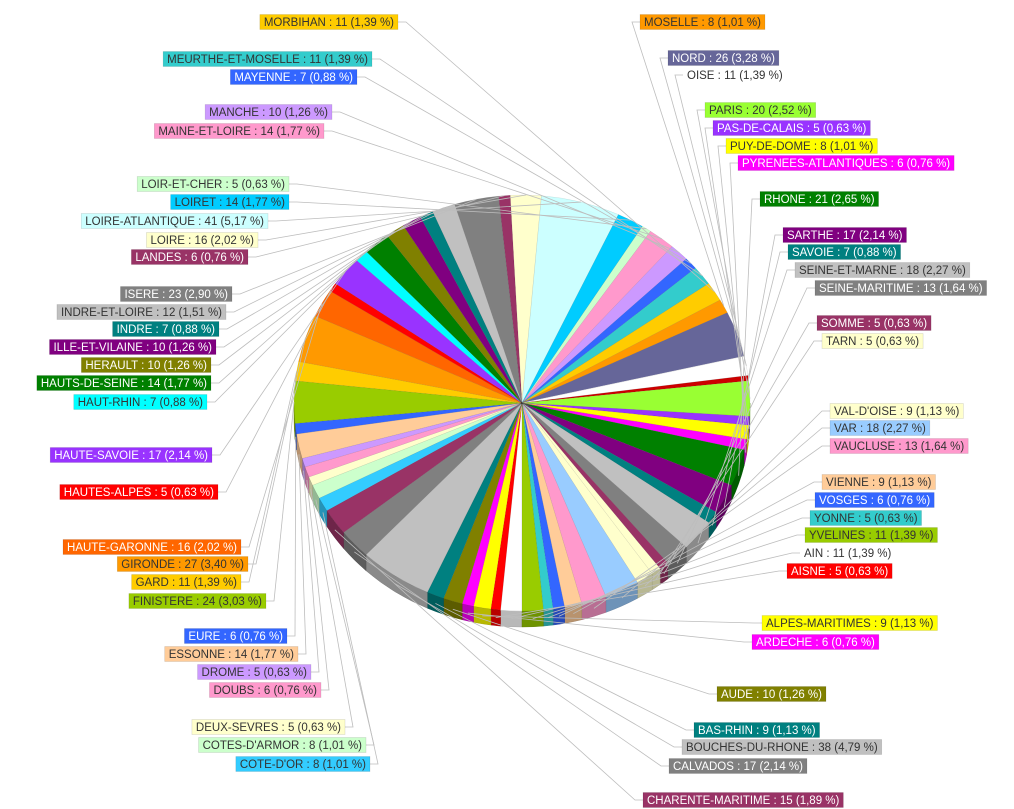 The height and width of the screenshot is (809, 1014). I want to click on slice-drome, so click(412, 435).